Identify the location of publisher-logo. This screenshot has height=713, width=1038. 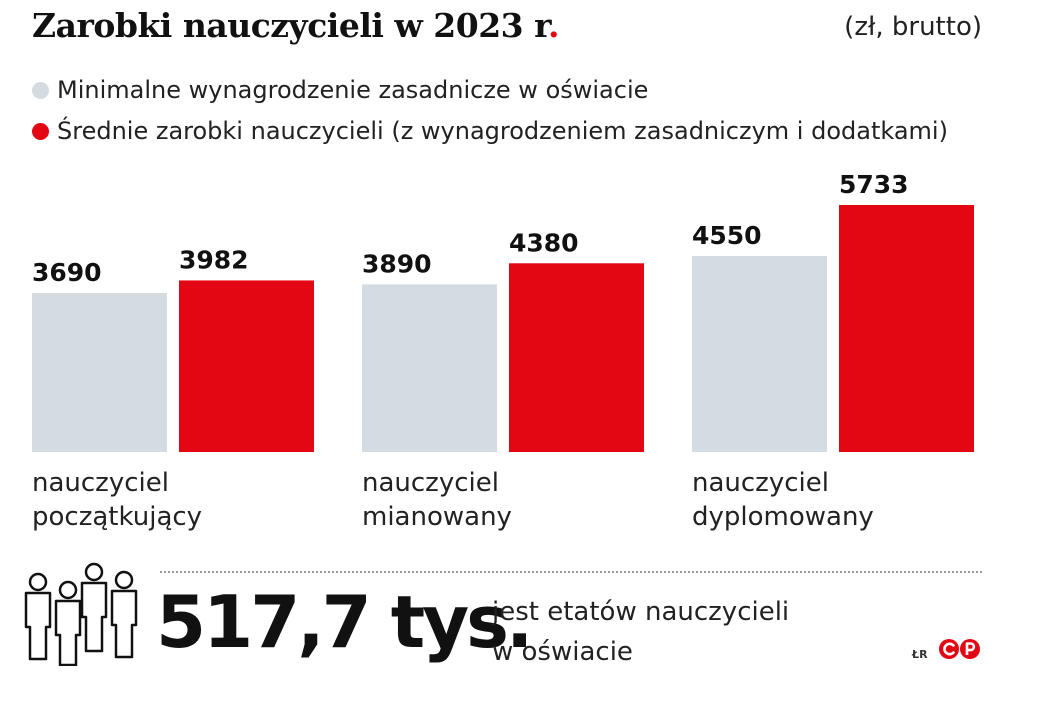
(959, 649).